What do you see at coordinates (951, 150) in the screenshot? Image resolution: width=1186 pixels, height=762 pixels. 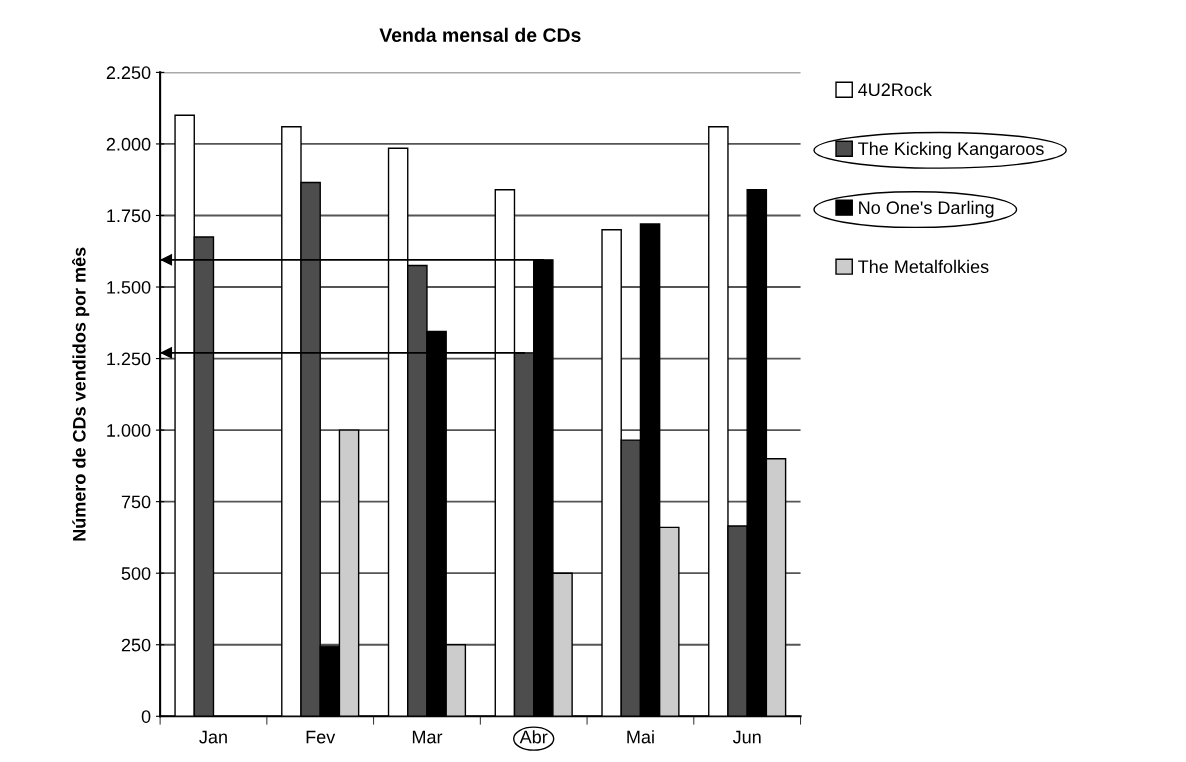 I see `legend-label: The Kicking Kangaroos` at bounding box center [951, 150].